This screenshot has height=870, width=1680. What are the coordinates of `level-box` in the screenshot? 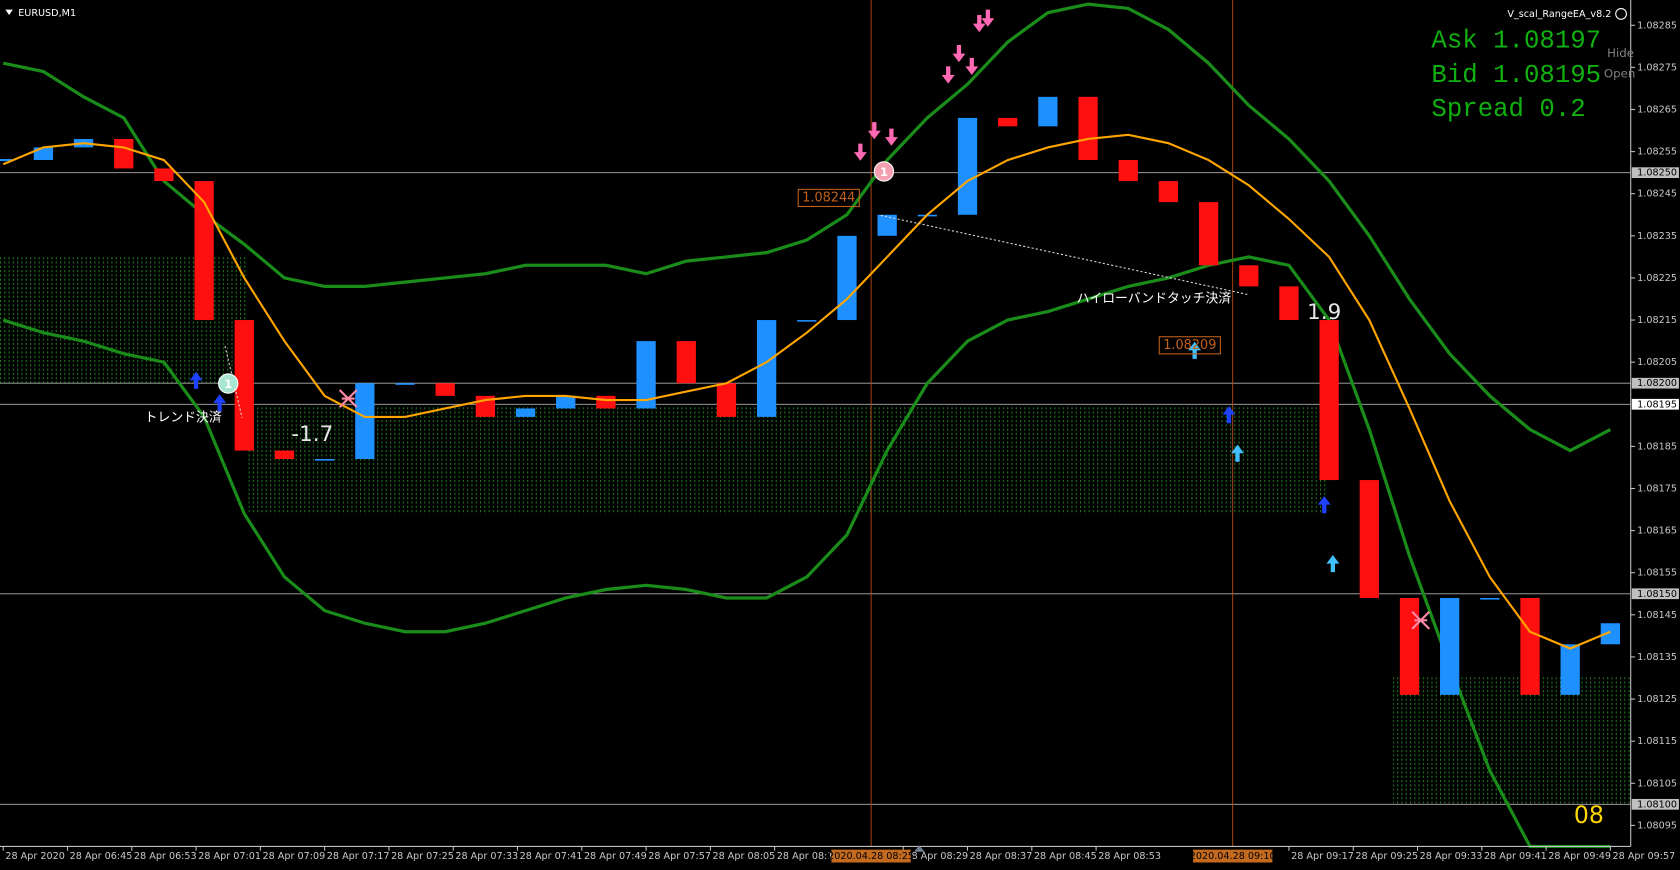 It's located at (1655, 173).